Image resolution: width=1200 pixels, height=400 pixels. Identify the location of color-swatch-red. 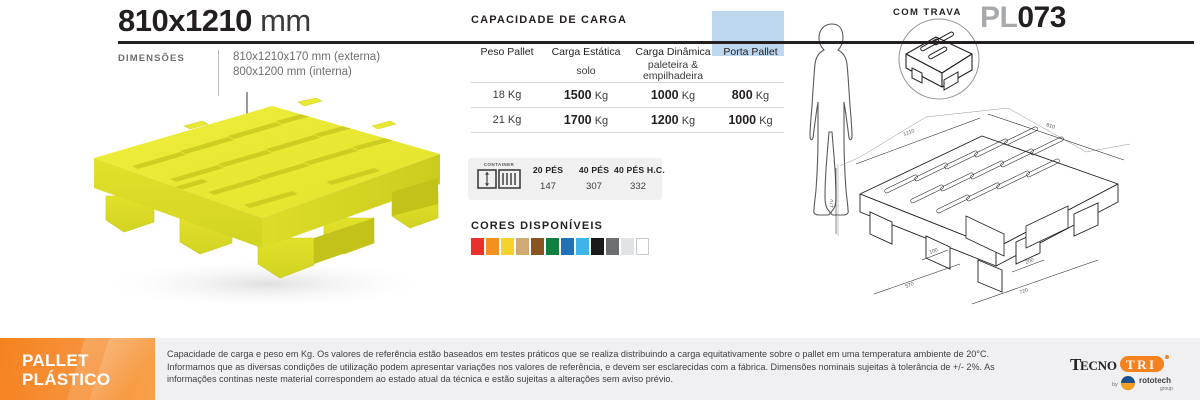
(477, 246).